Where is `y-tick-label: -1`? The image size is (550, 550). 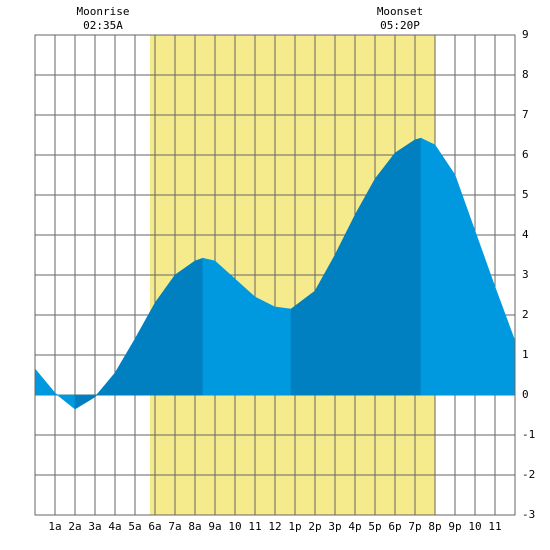
y-tick-label: -1 is located at coordinates (528, 434).